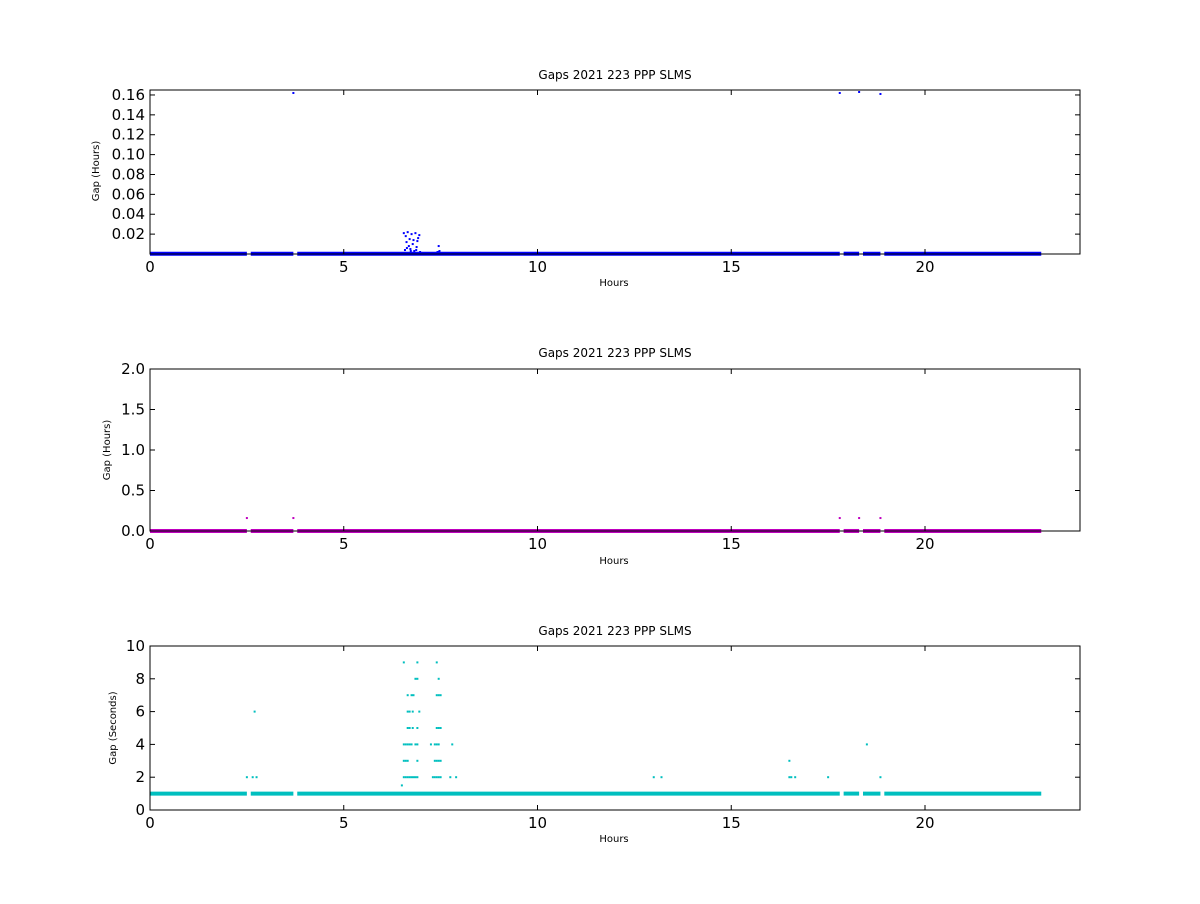 This screenshot has width=1200, height=904. What do you see at coordinates (128, 135) in the screenshot?
I see `panel-1-y-tick-label: 0.12` at bounding box center [128, 135].